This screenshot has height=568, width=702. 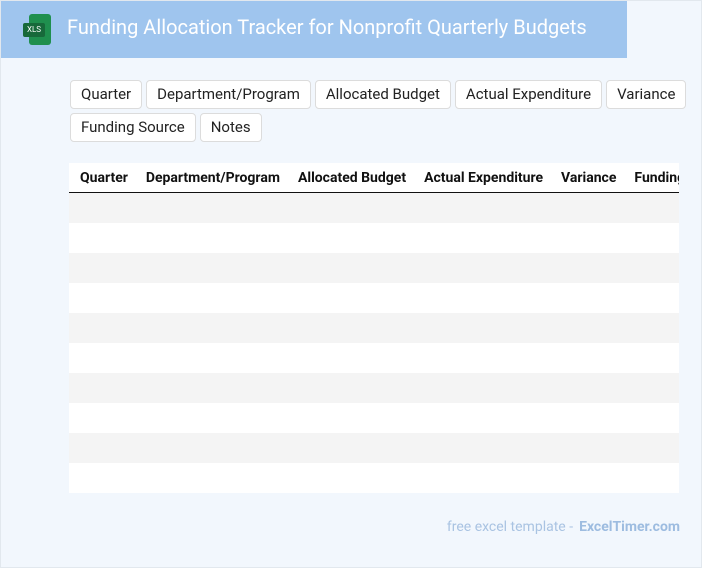 I want to click on icon-label: XLS, so click(x=34, y=30).